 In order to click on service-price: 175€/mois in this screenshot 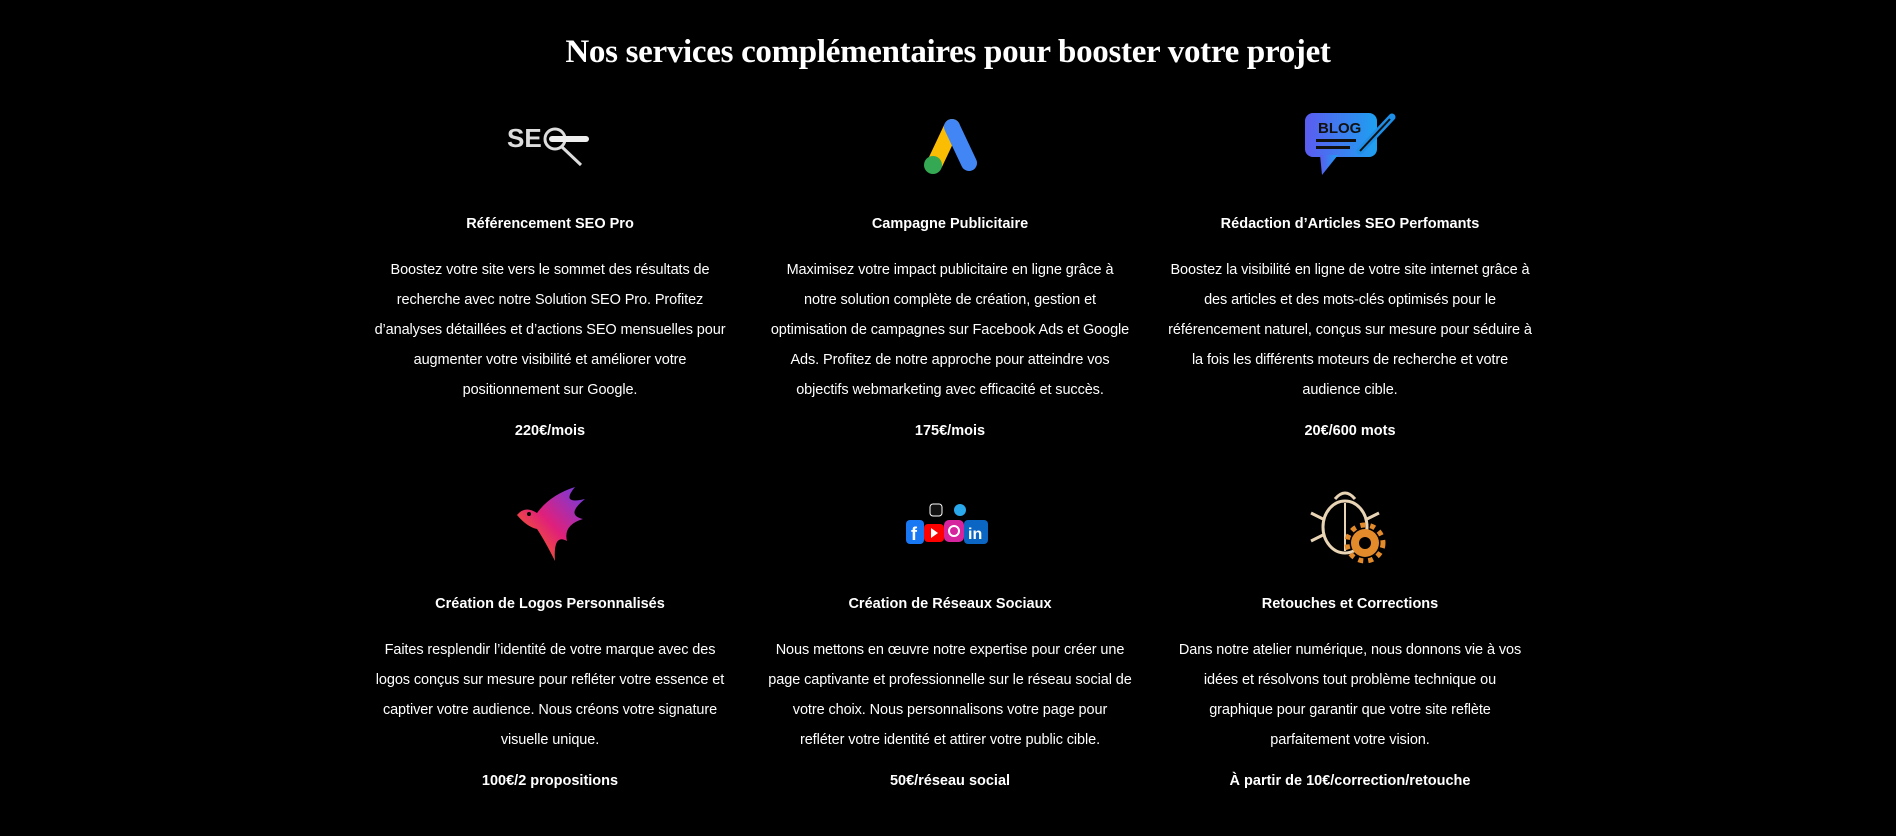, I will do `click(950, 431)`.